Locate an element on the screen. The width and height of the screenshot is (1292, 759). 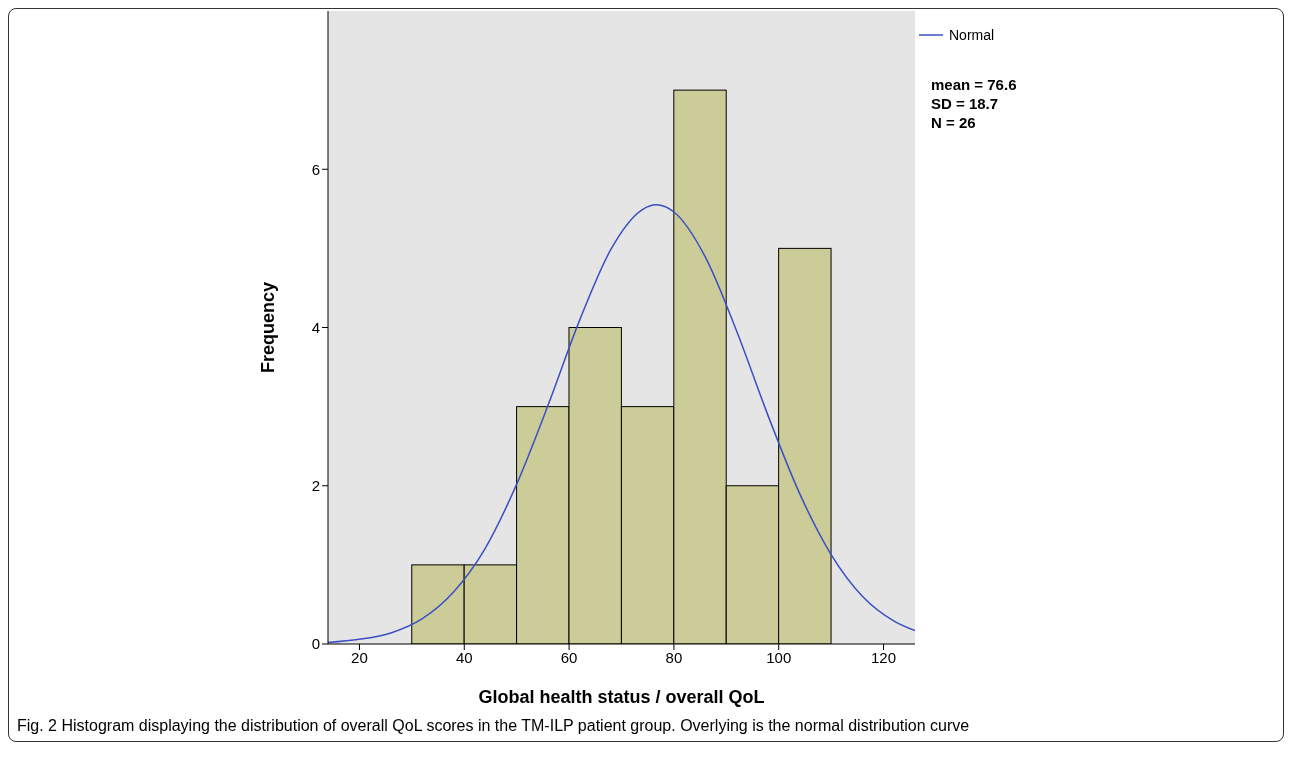
y-tick-label: 6 is located at coordinates (315, 169).